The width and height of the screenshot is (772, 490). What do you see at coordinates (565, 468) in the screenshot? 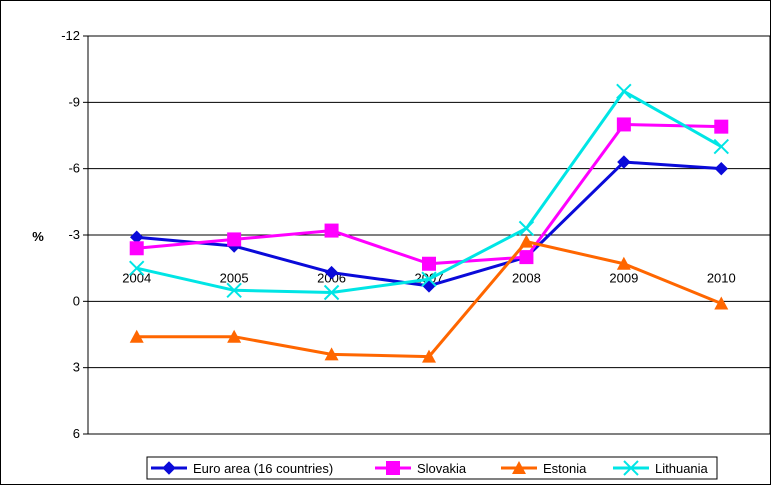
I see `legend-label: Estonia` at bounding box center [565, 468].